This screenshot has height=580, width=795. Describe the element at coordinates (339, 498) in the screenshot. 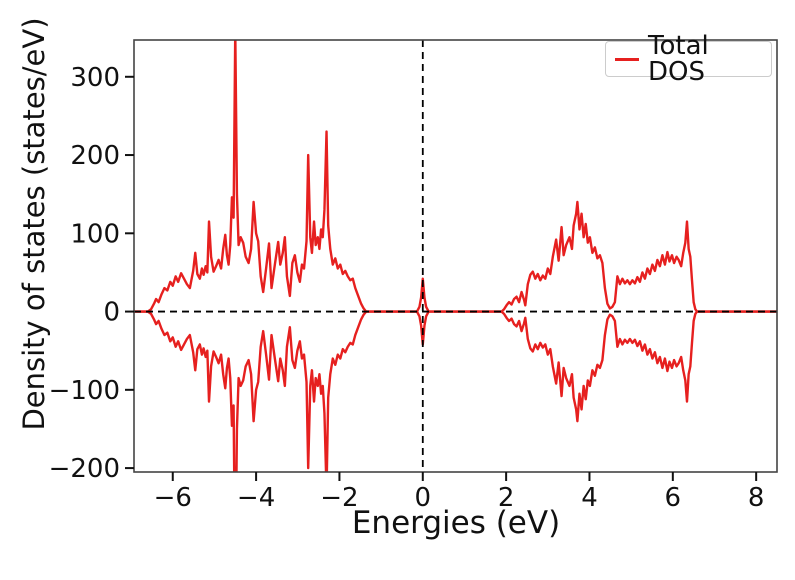

I see `x-tick-label: −2` at that location.